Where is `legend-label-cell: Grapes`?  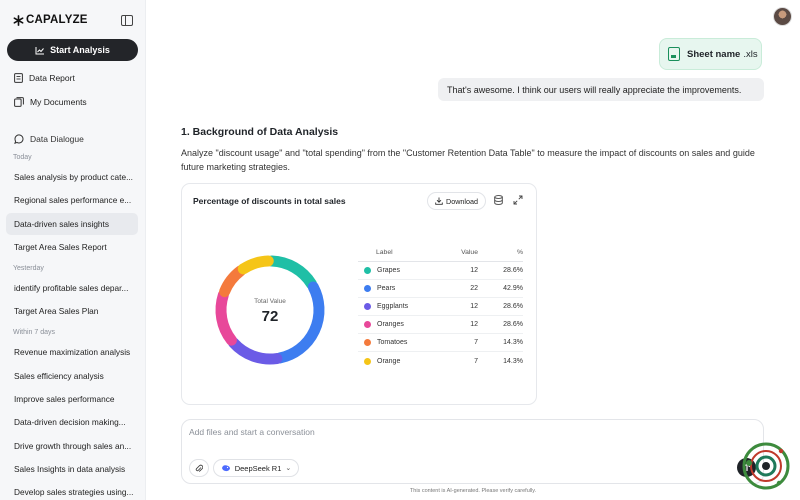 legend-label-cell: Grapes is located at coordinates (398, 270).